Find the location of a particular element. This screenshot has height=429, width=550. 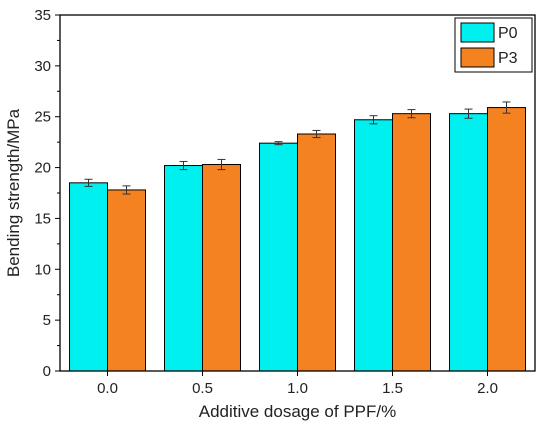

bar-p0-2.0 is located at coordinates (468, 242).